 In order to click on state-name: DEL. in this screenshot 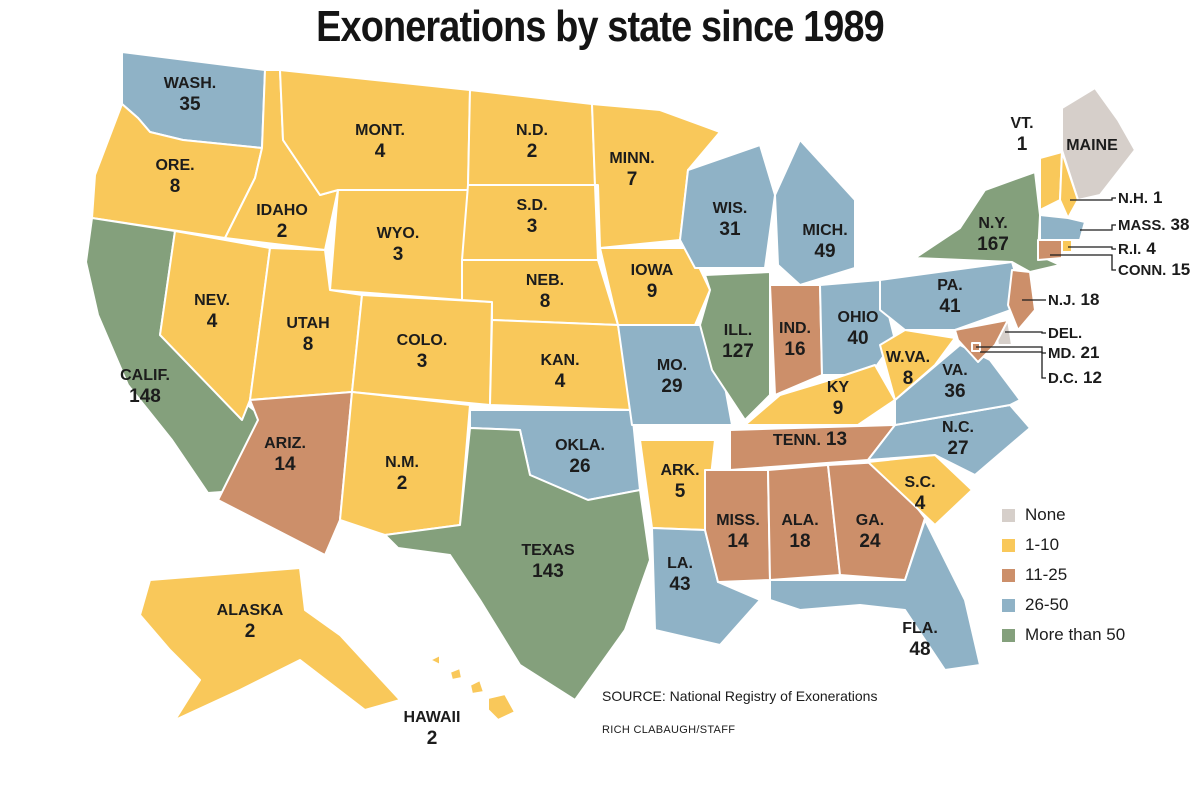, I will do `click(1065, 333)`.